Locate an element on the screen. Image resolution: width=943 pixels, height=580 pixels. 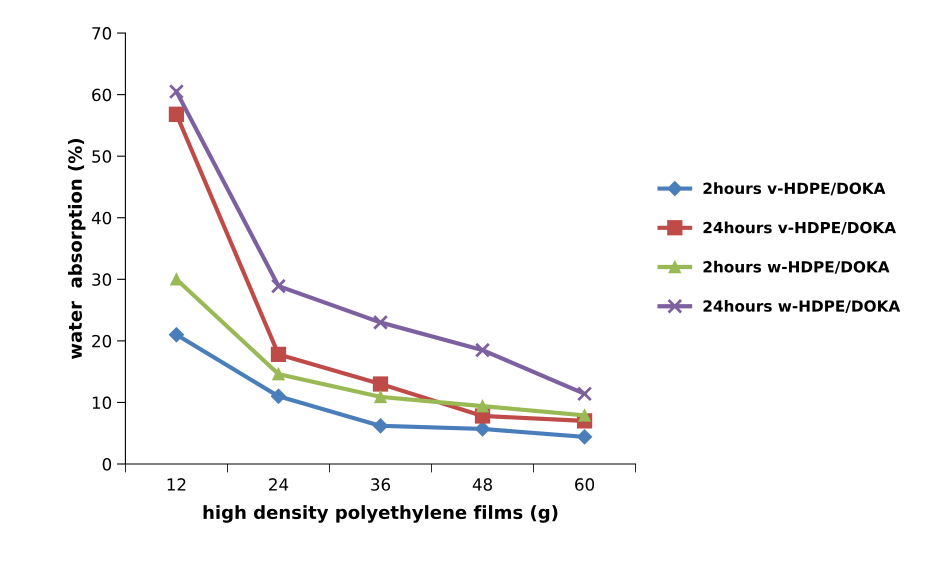
legend-label: 2hours v-HDPE/DOKA is located at coordinates (795, 189).